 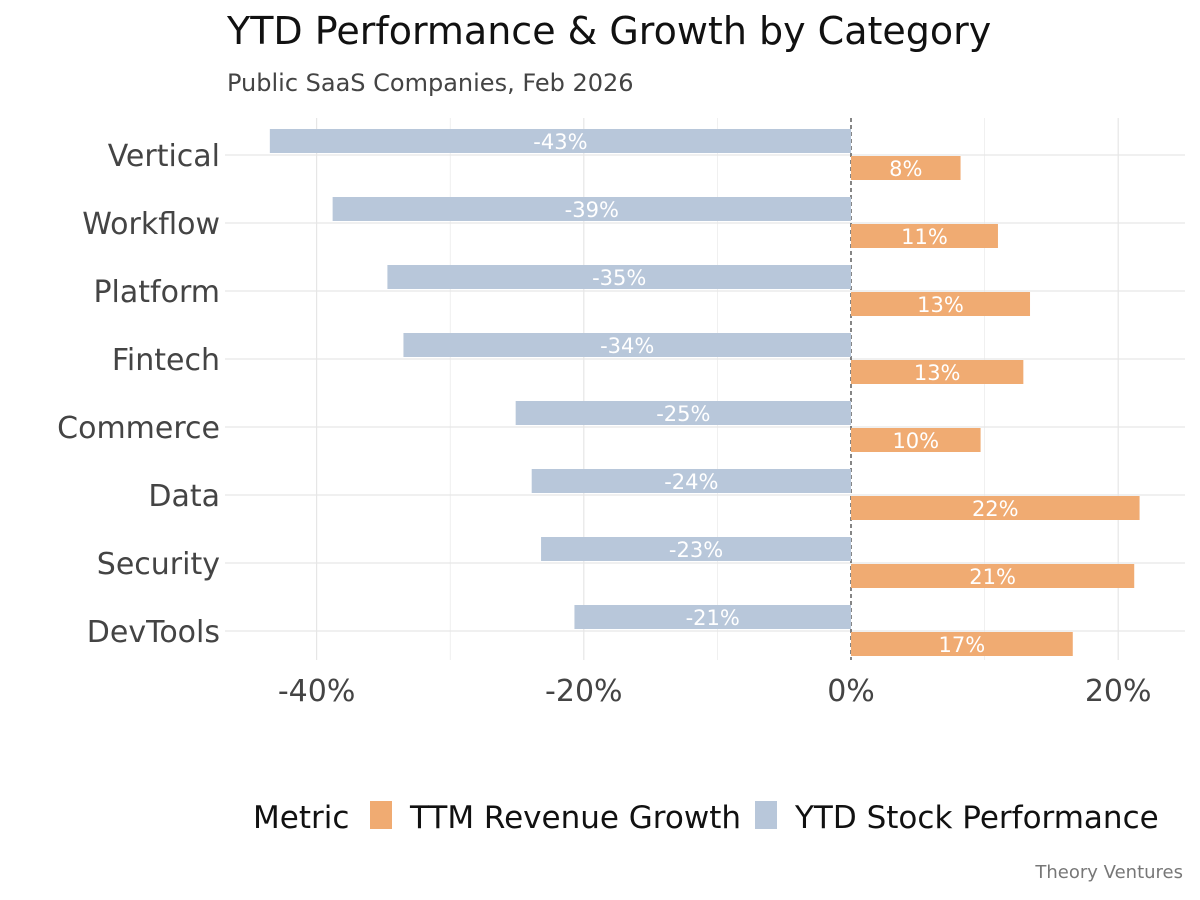 I want to click on data-label: 10%, so click(x=915, y=441).